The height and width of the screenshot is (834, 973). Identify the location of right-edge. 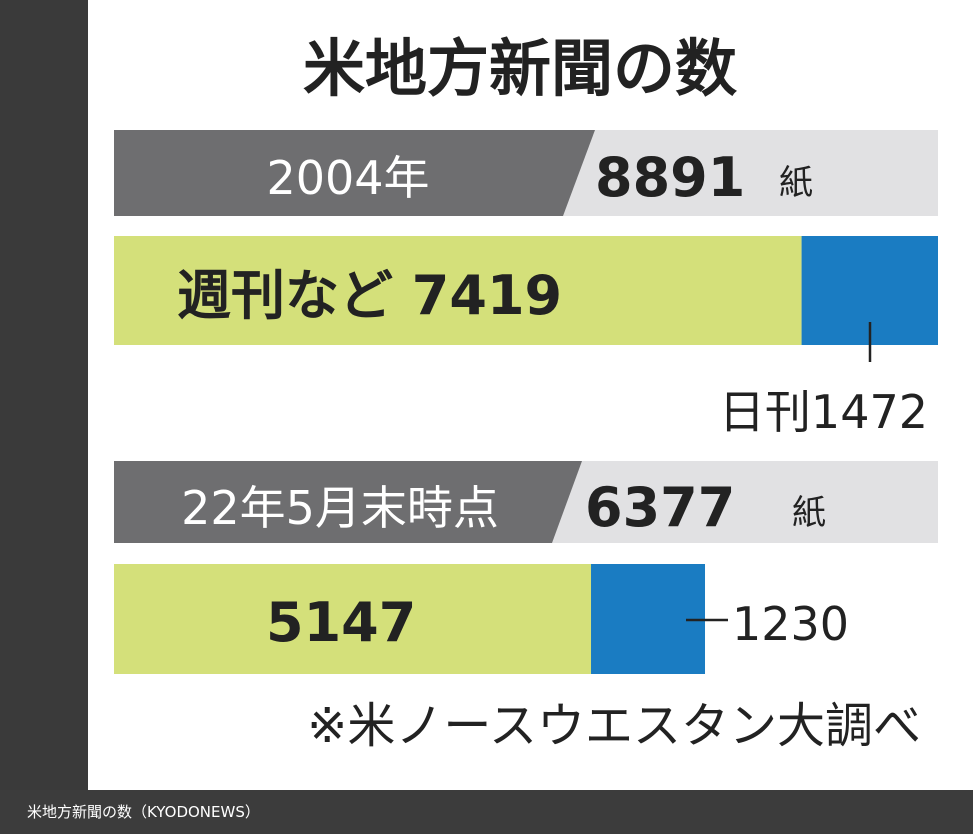
(966, 395).